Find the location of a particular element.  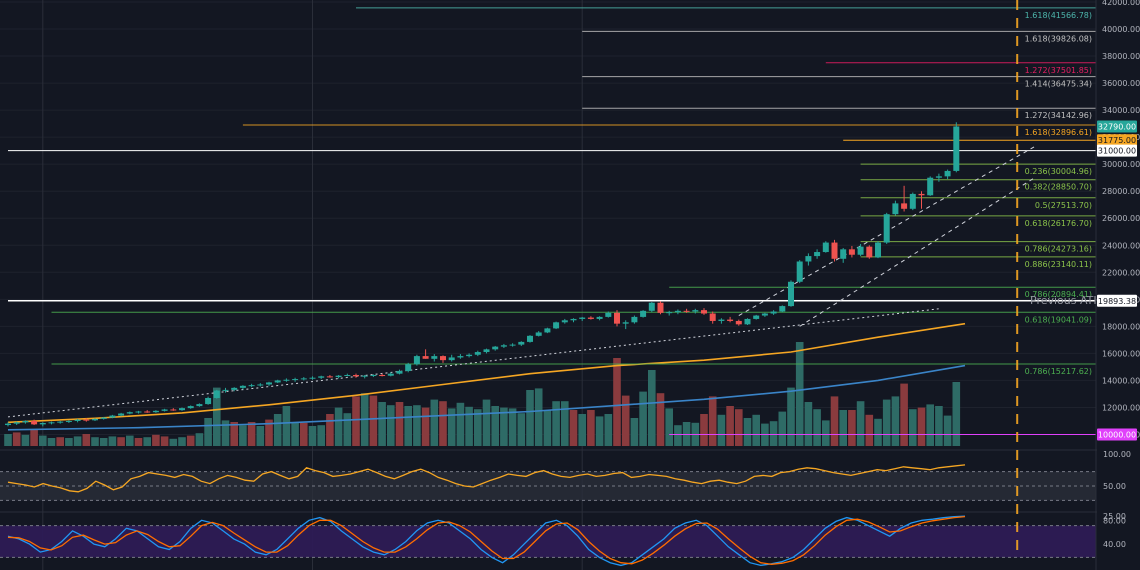

stoch-rsi-panel: 80.00 40.00 is located at coordinates (570, 539).